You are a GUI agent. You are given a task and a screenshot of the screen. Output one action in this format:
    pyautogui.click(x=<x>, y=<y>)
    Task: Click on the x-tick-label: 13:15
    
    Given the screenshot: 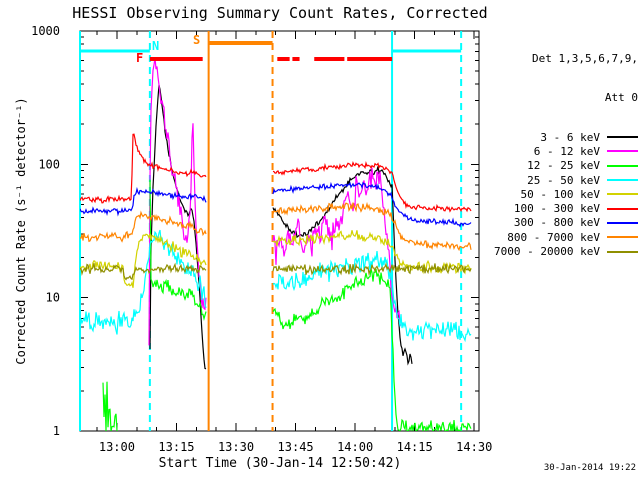 What is the action you would take?
    pyautogui.click(x=176, y=447)
    